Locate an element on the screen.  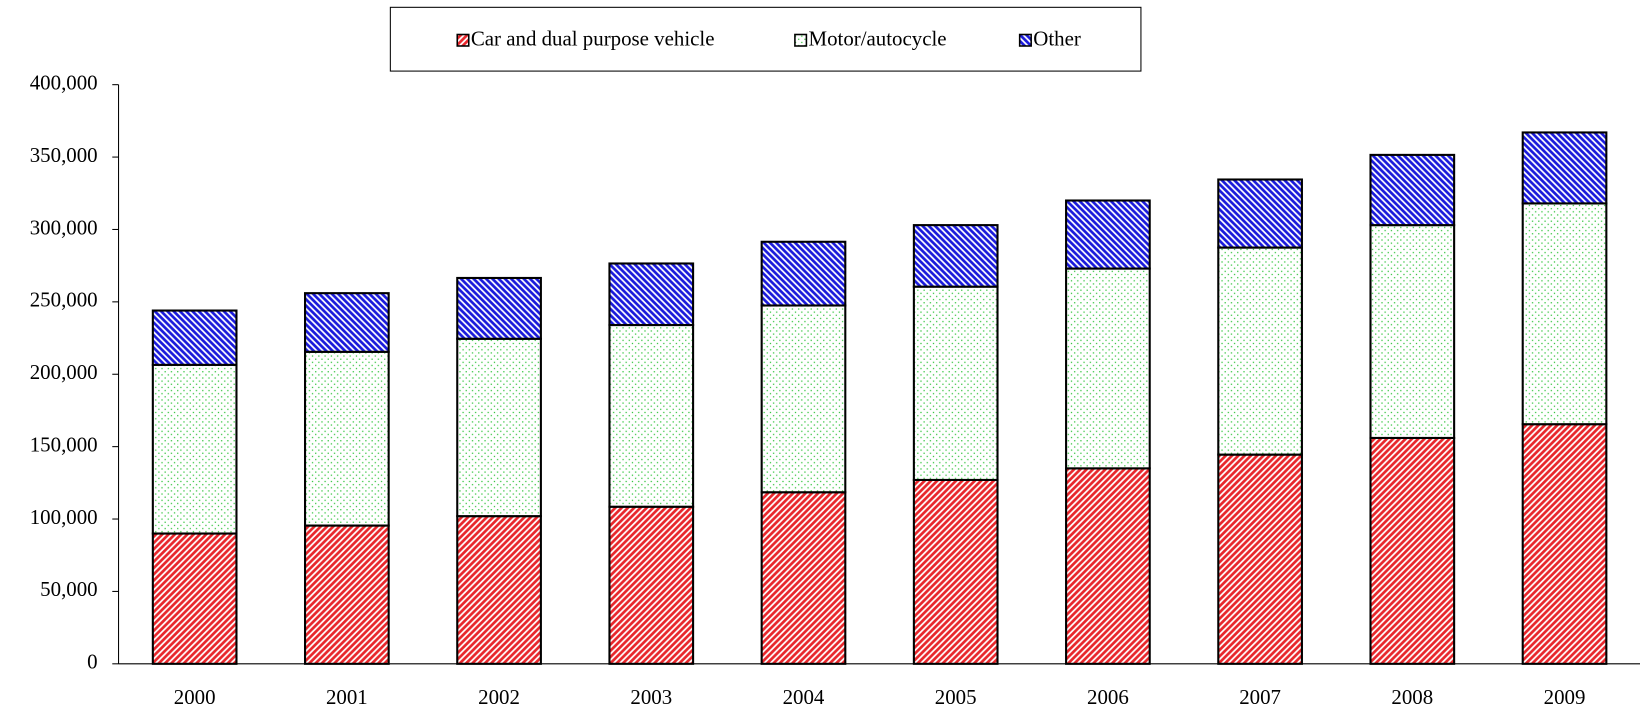
x-tick-label: 2009 is located at coordinates (1565, 697).